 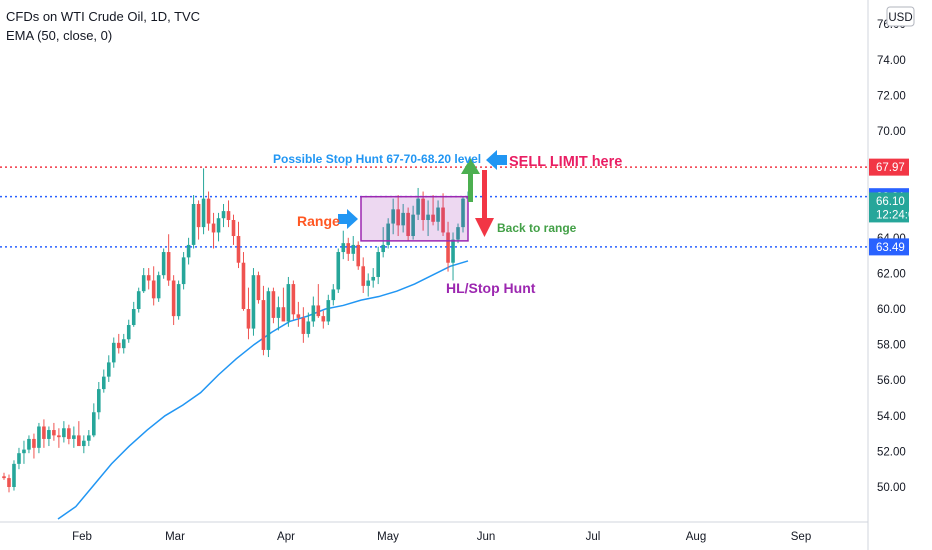 What do you see at coordinates (470, 180) in the screenshot?
I see `up-arrow-icon` at bounding box center [470, 180].